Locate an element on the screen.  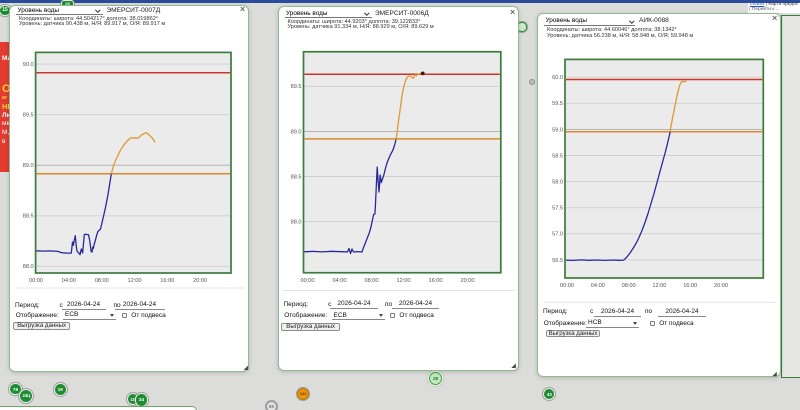
svg-text: 59.5 is located at coordinates (557, 104).